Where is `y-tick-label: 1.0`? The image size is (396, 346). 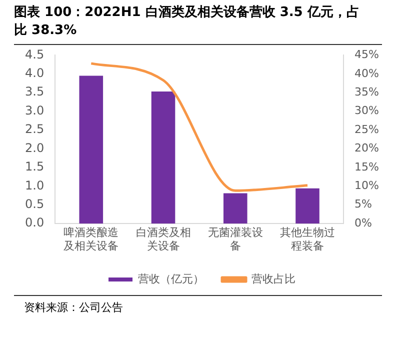
y-tick-label: 1.0 is located at coordinates (34, 185).